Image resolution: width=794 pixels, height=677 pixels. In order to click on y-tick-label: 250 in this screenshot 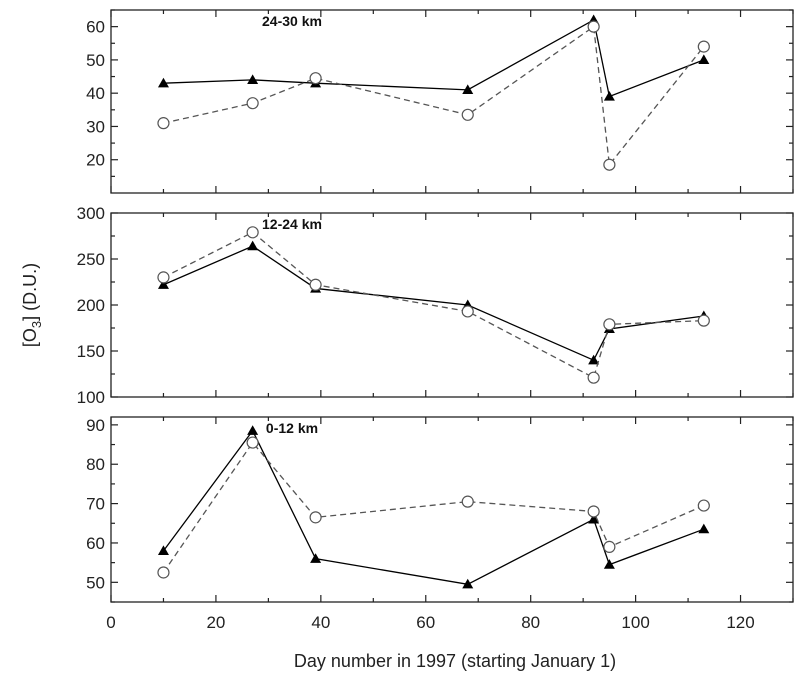, I will do `click(91, 259)`.